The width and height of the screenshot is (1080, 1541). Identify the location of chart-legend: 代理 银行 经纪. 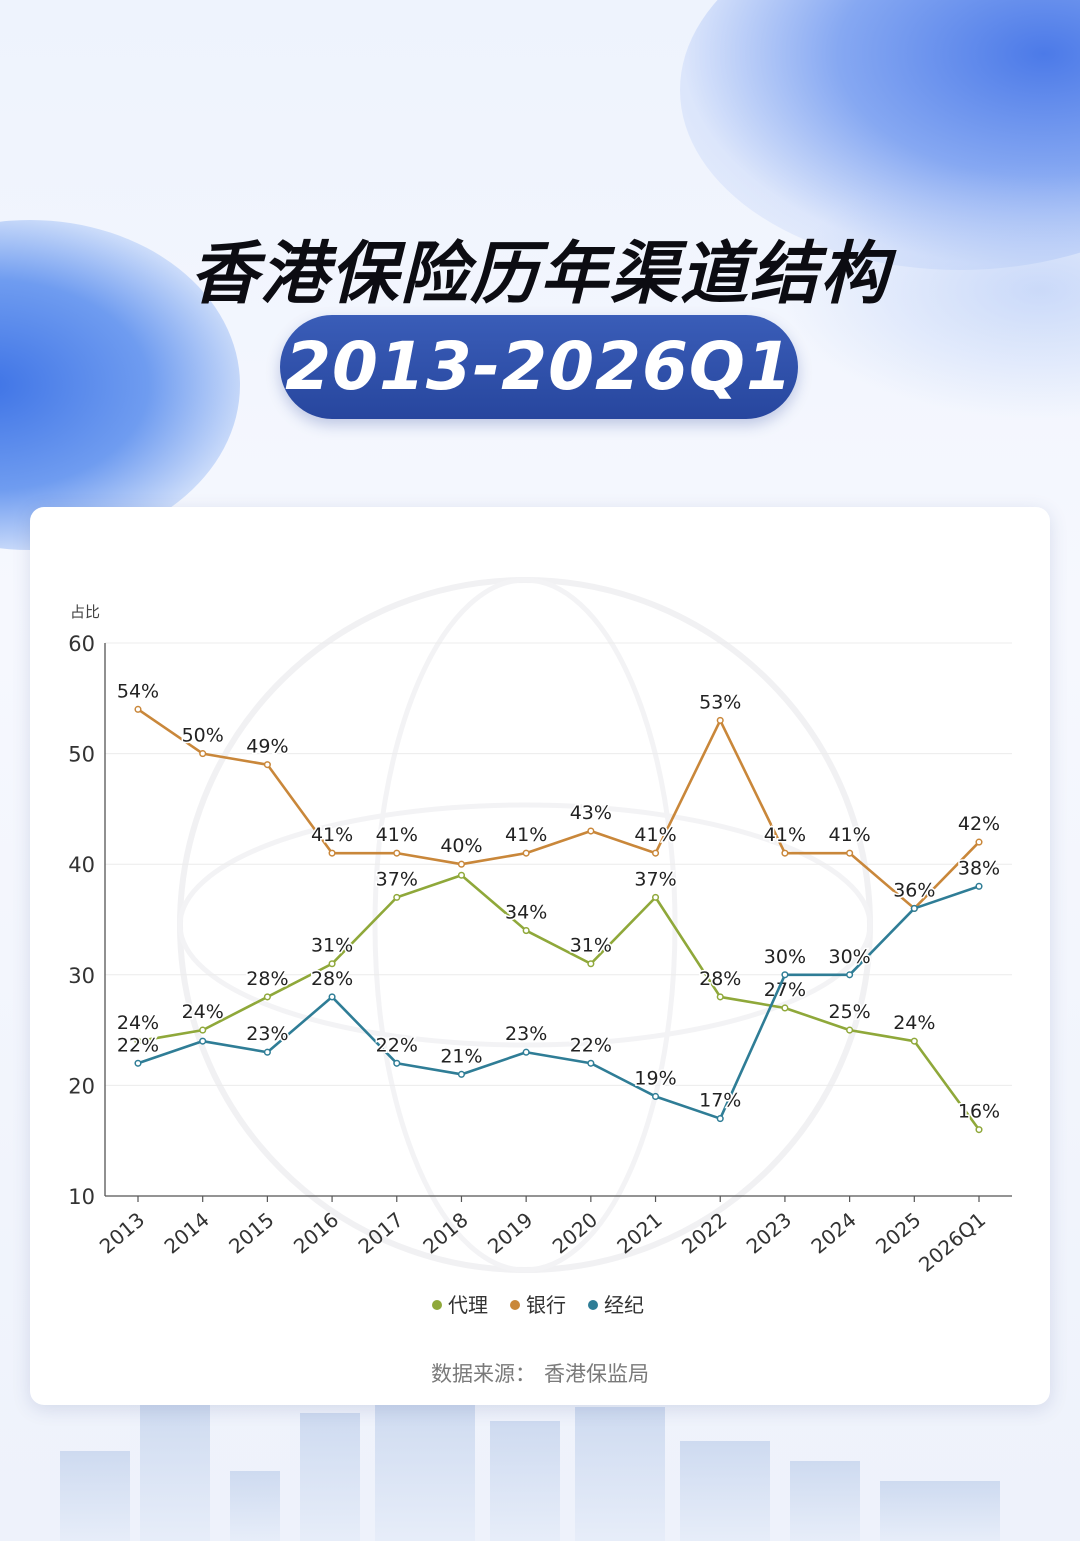
(538, 1305).